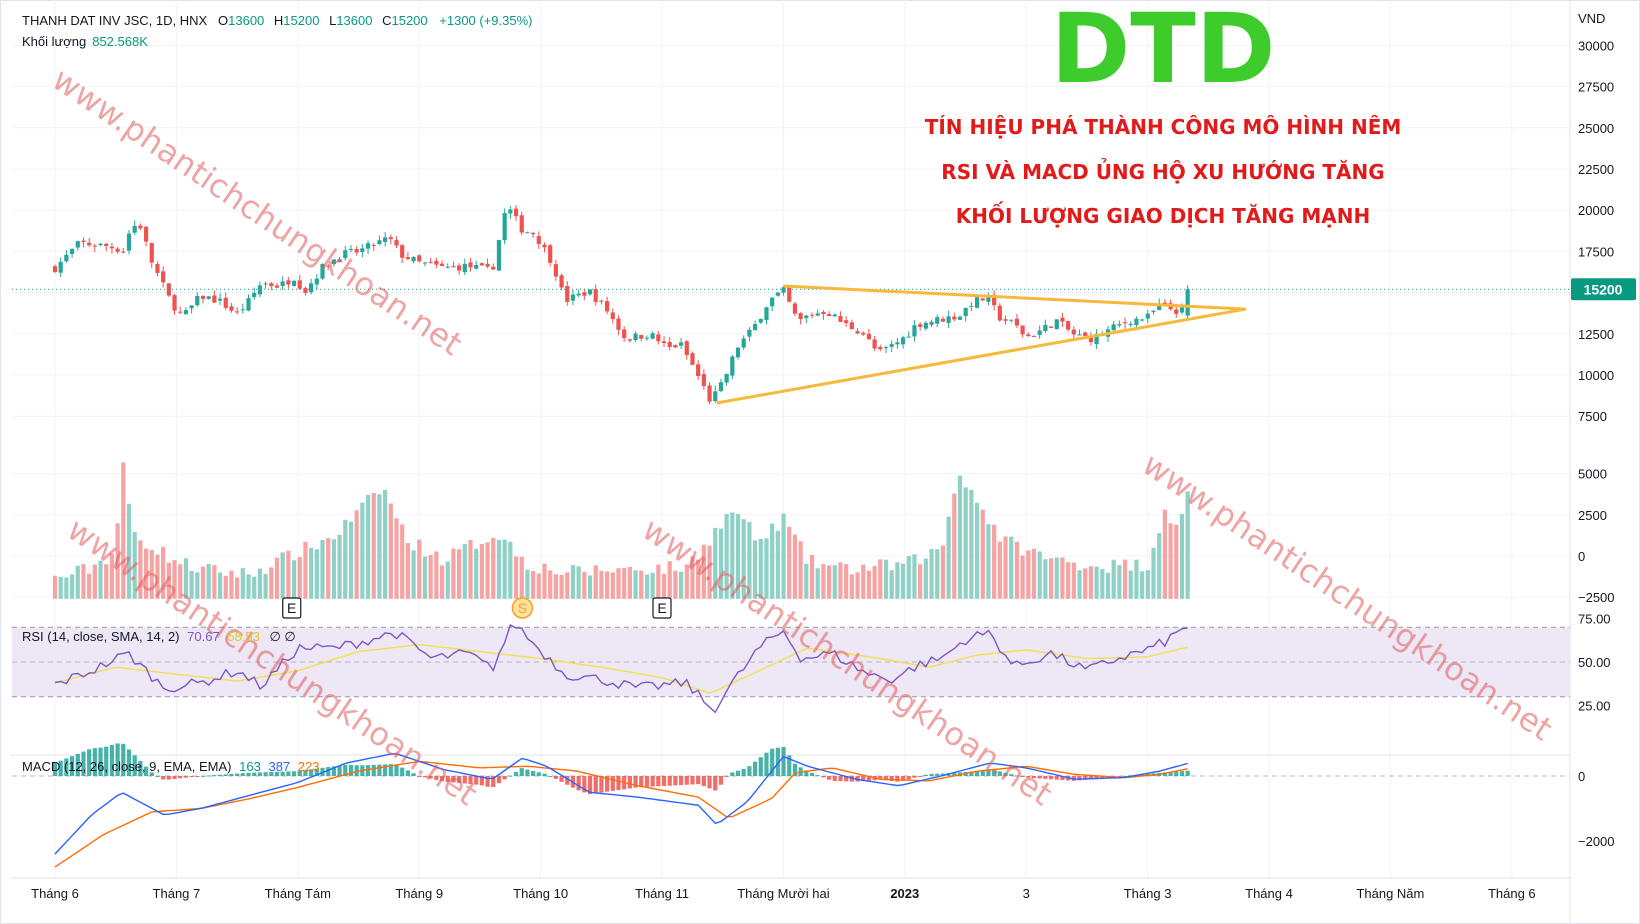 The width and height of the screenshot is (1640, 924). What do you see at coordinates (621, 805) in the screenshot?
I see `macd-series` at bounding box center [621, 805].